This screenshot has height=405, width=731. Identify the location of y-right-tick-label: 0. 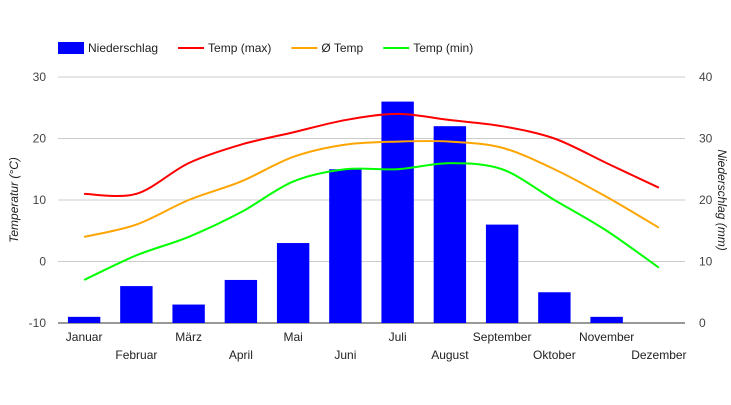
(702, 323).